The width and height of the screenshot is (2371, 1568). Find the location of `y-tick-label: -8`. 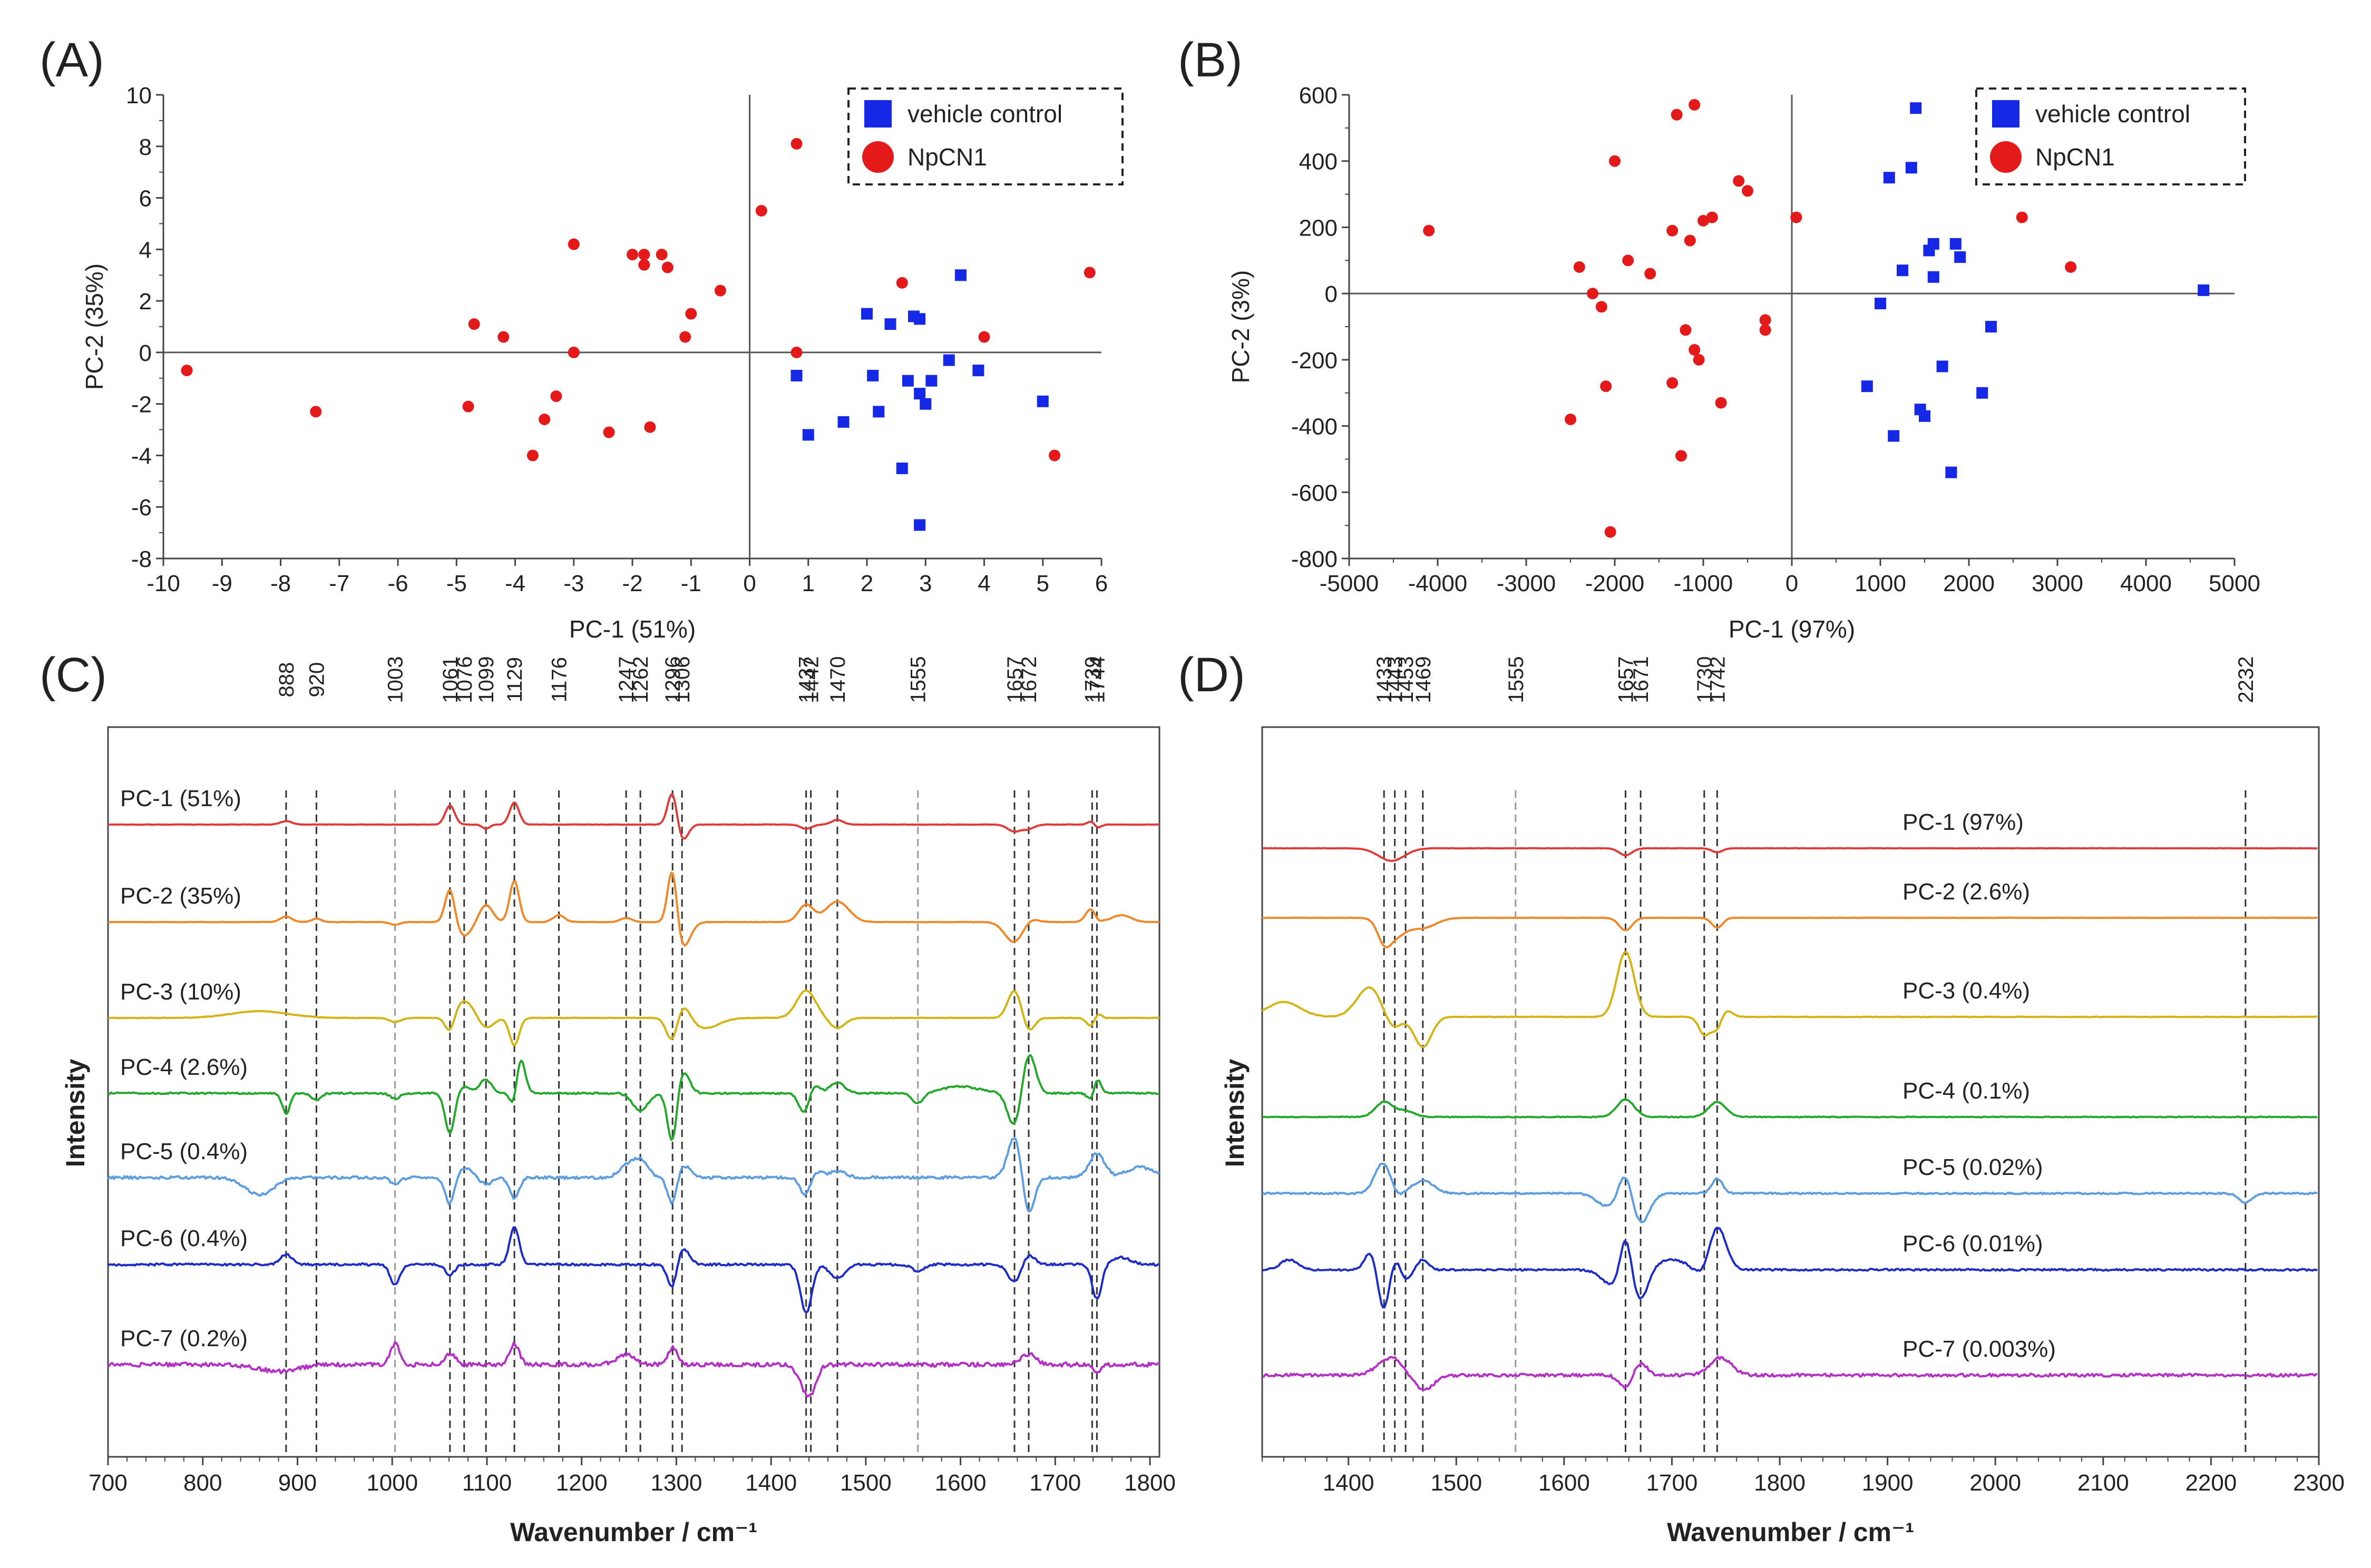

y-tick-label: -8 is located at coordinates (141, 559).